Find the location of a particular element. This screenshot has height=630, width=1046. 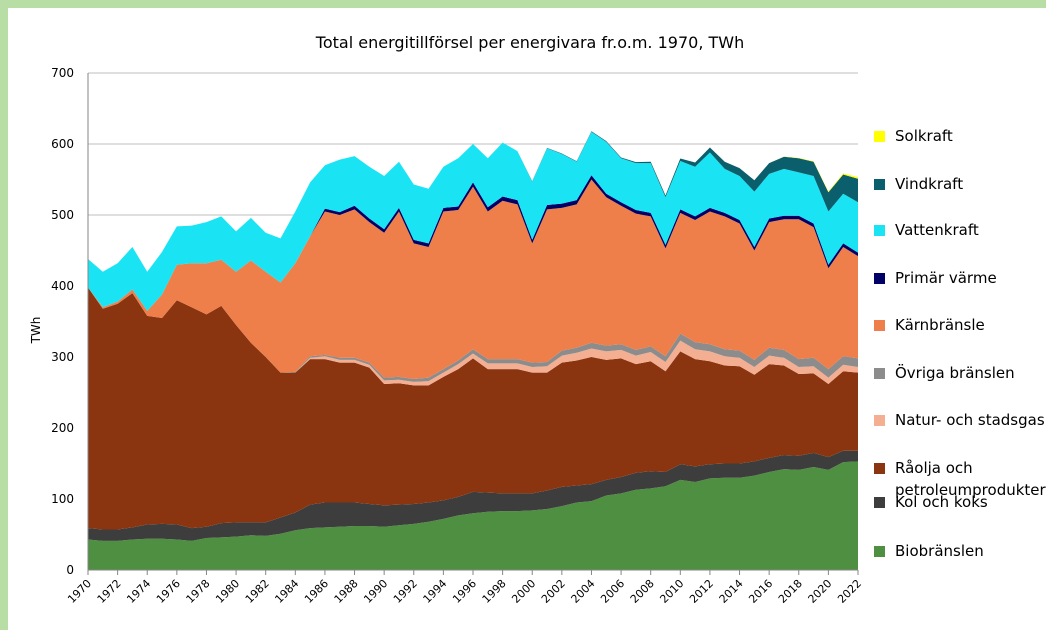

x-tick-label: 1982 is located at coordinates (257, 591).